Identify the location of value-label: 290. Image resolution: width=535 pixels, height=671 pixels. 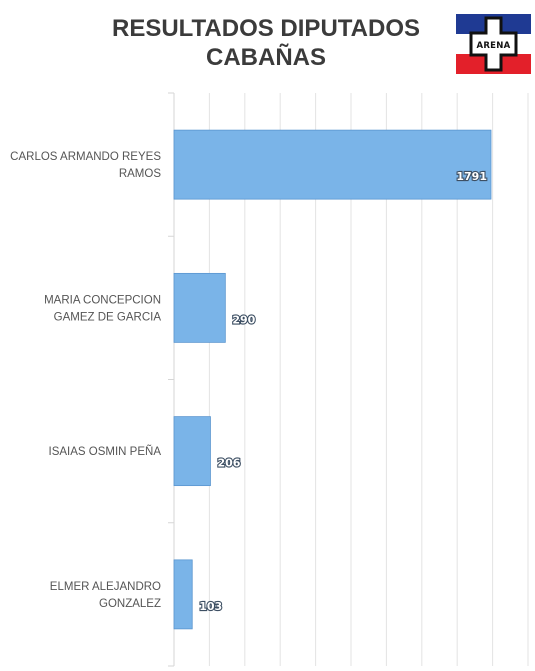
(243, 319).